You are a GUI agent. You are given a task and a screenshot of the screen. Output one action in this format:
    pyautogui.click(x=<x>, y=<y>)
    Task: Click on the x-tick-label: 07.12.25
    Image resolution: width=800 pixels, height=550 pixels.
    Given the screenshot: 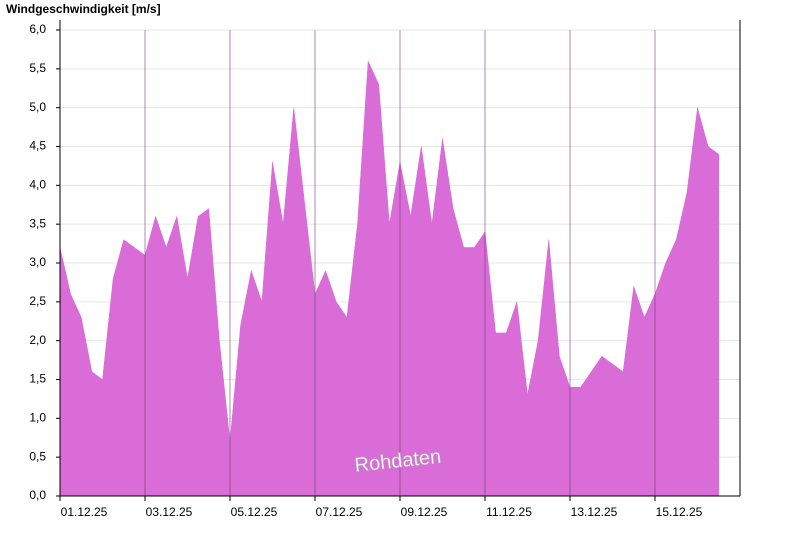 What is the action you would take?
    pyautogui.click(x=339, y=512)
    